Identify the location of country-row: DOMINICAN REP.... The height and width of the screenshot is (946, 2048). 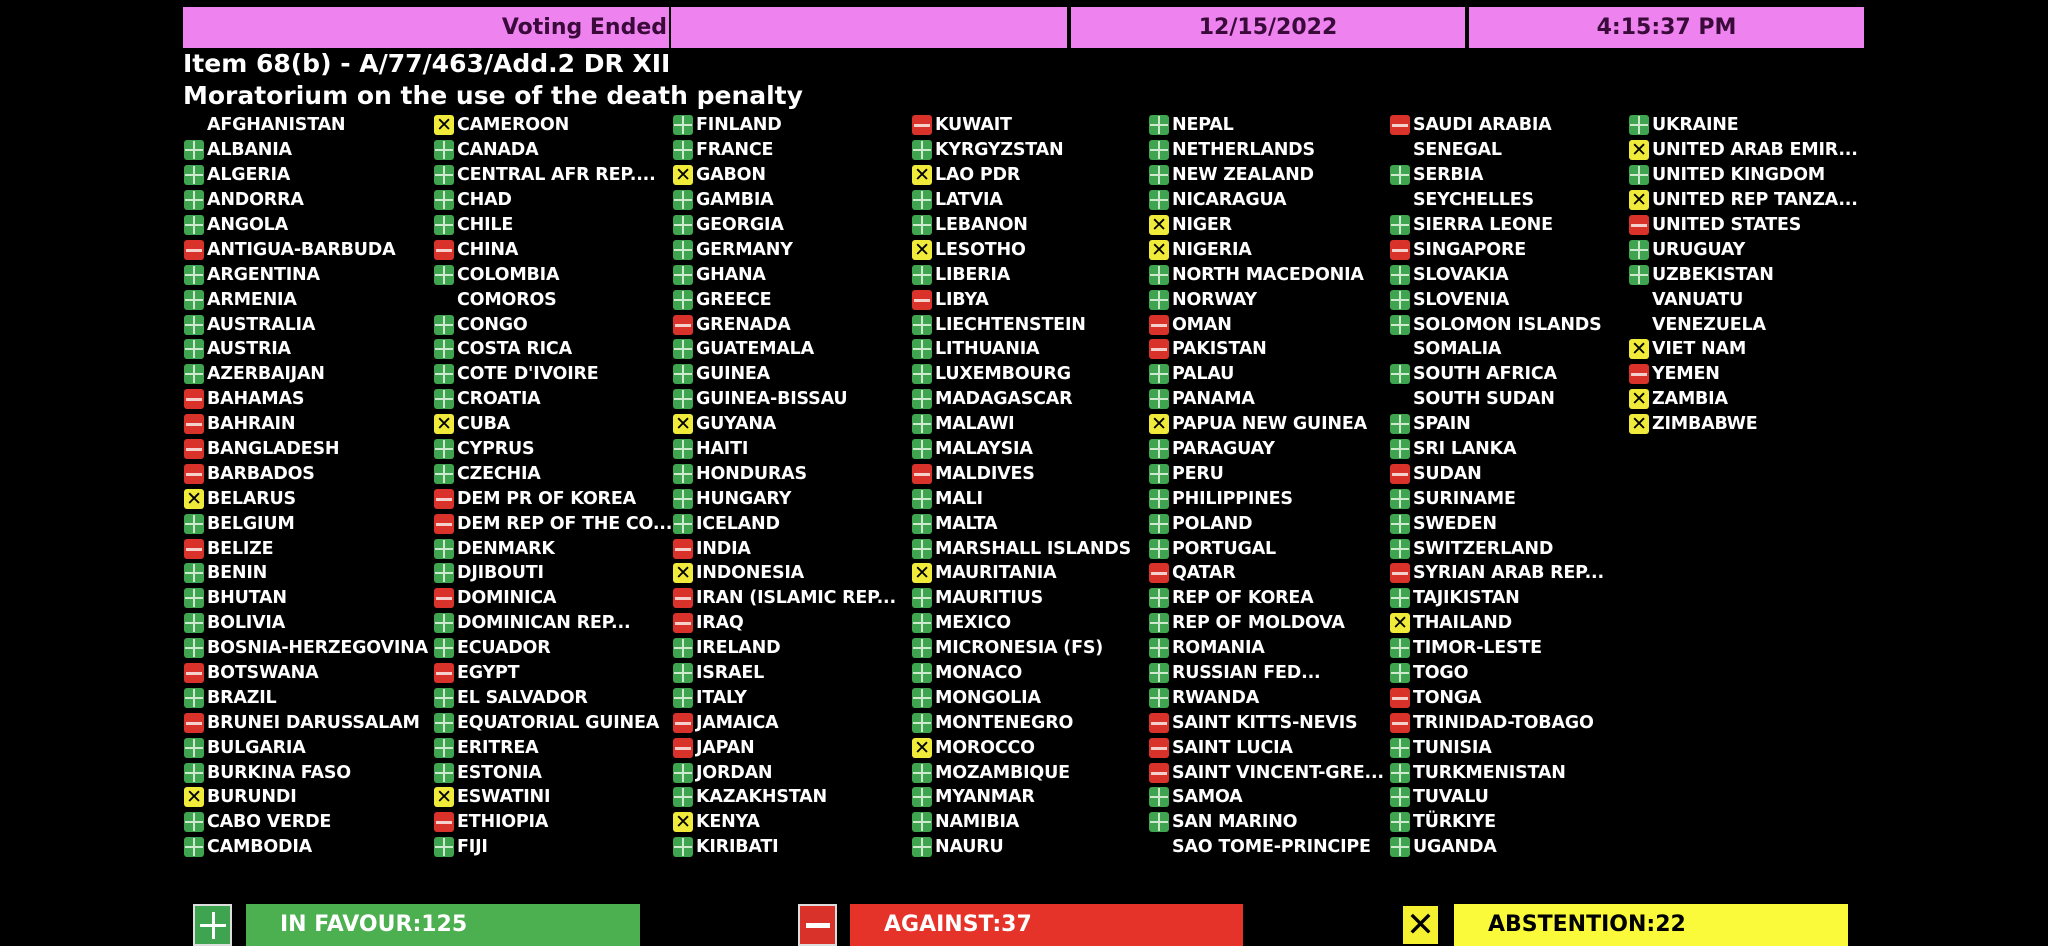
(553, 623).